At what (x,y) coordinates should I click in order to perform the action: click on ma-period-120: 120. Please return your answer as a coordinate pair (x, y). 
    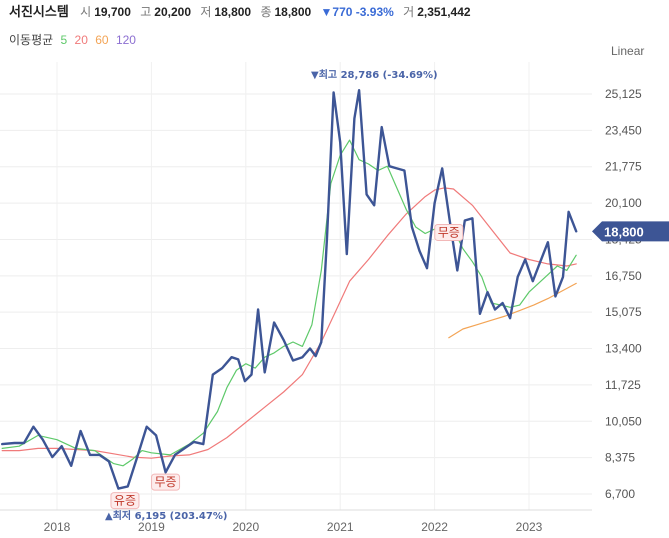
    Looking at the image, I should click on (125, 40).